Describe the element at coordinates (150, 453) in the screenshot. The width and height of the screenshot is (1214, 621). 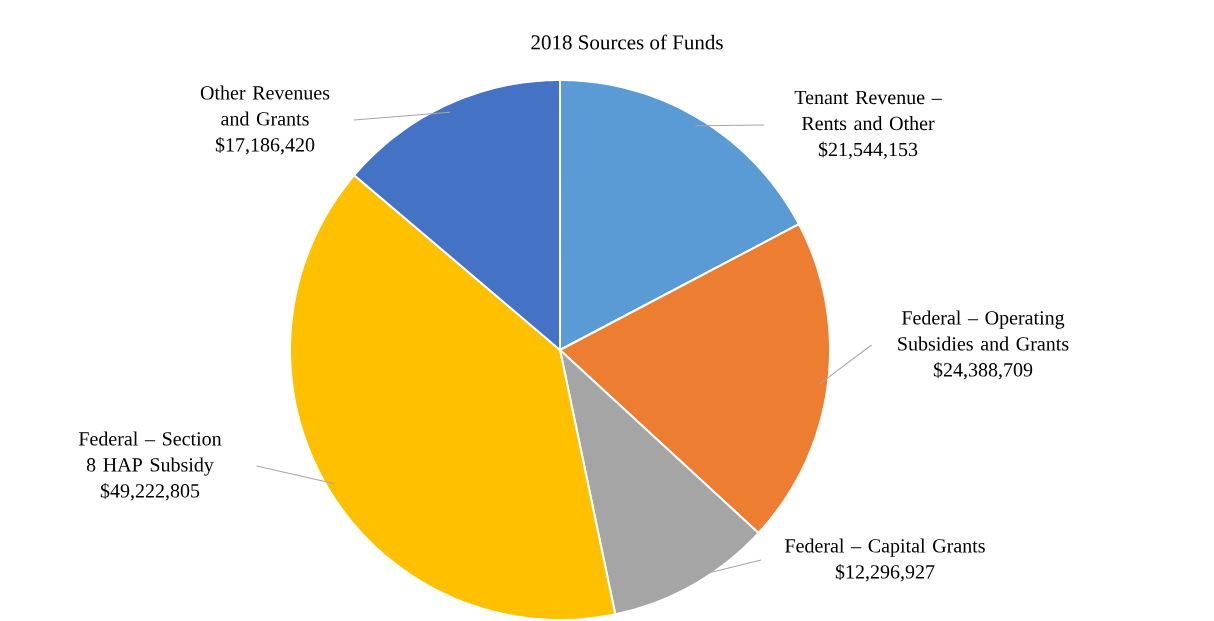
I see `slice-label: Federal – Section 8 HAP Subsidy` at that location.